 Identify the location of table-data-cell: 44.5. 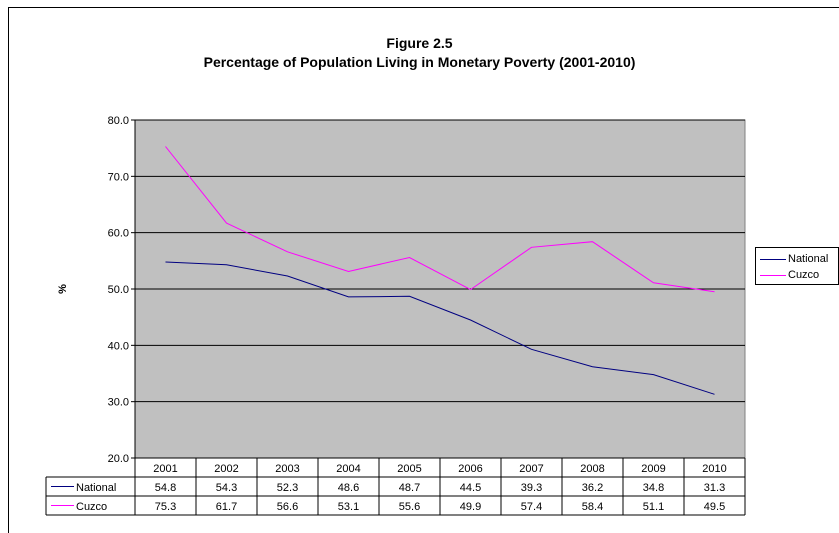
(470, 488).